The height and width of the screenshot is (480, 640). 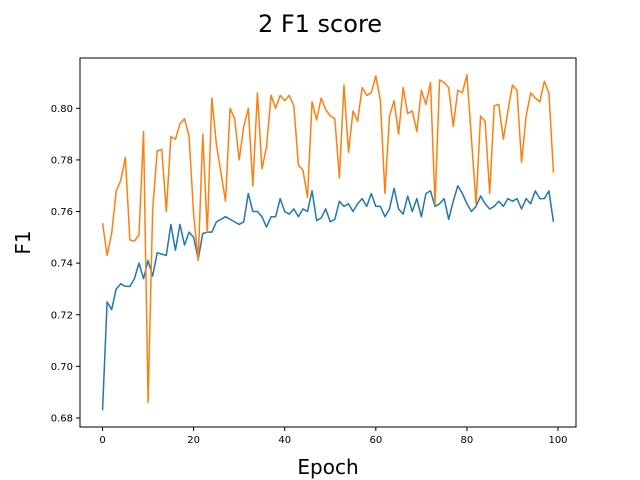 What do you see at coordinates (62, 418) in the screenshot?
I see `y-tick-label: 0.68` at bounding box center [62, 418].